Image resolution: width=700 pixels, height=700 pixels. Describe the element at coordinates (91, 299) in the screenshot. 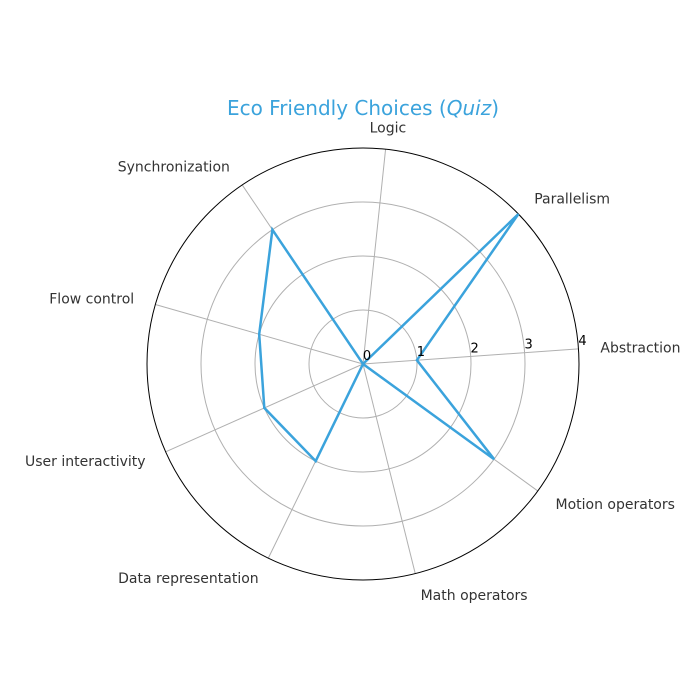

I see `category-label-4: Flow control` at that location.